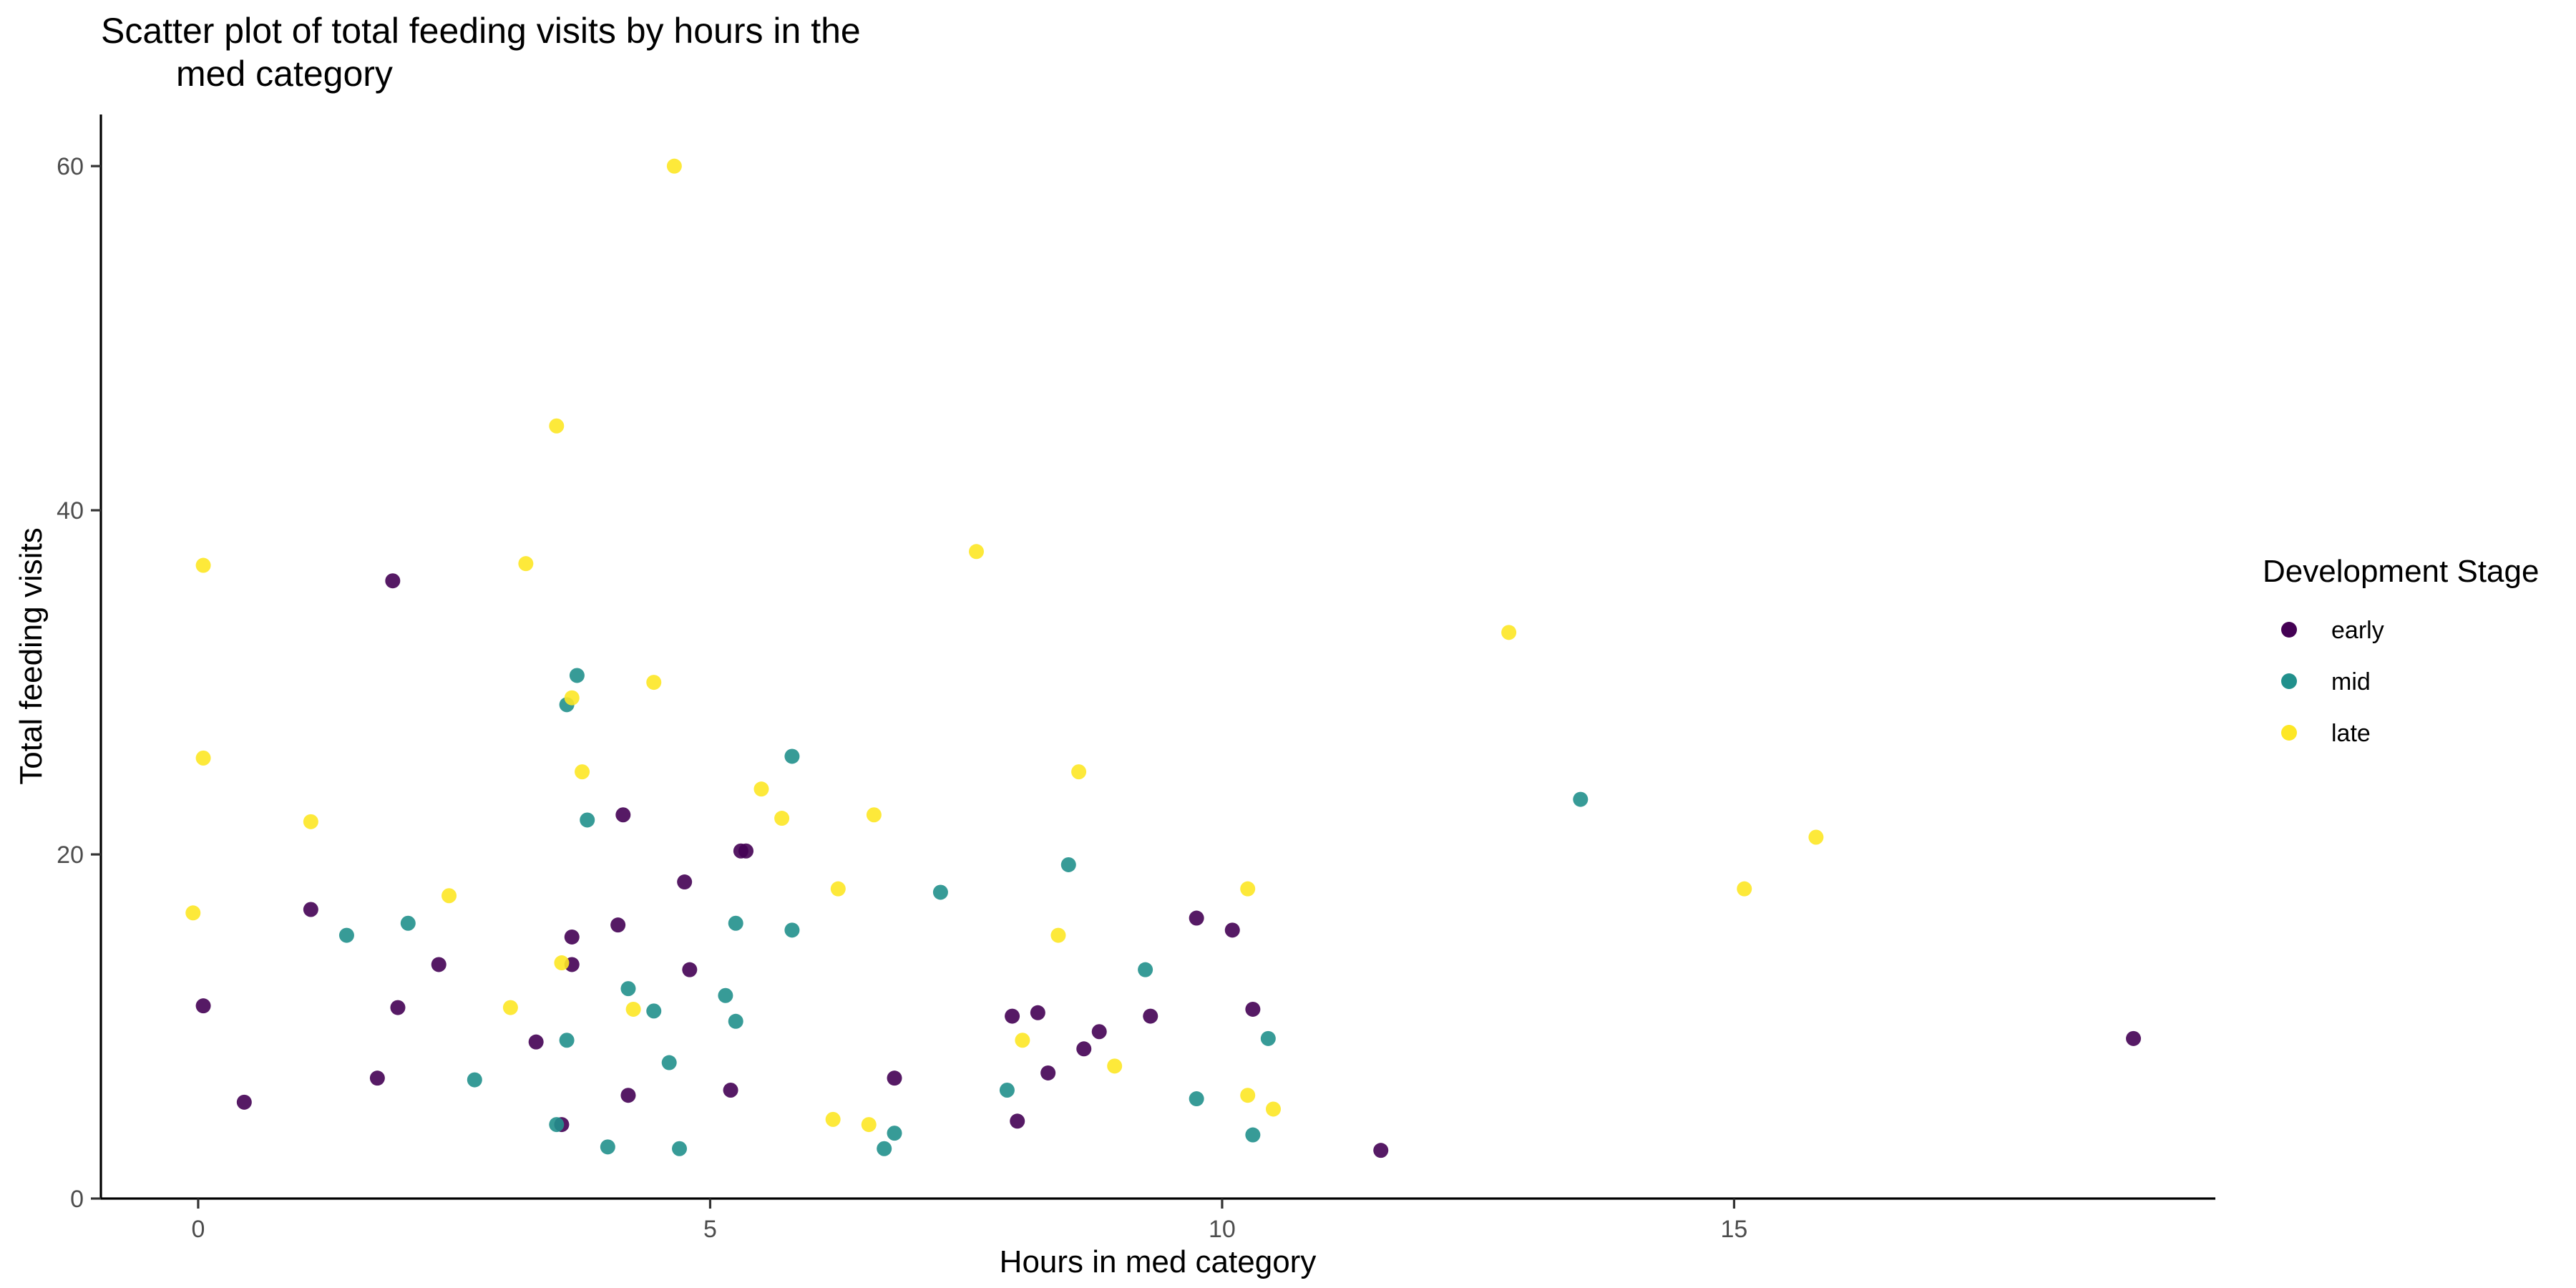  I want to click on legend-label-late: late, so click(2351, 733).